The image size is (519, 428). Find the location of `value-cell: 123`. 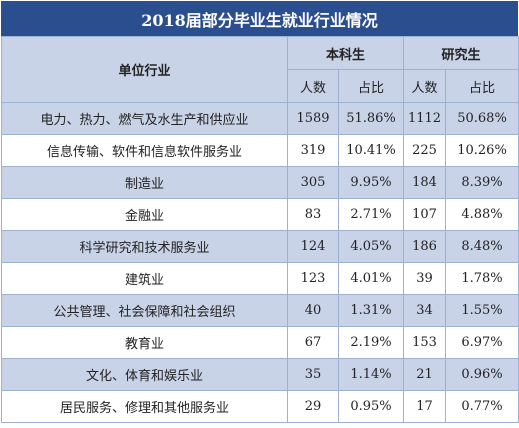

value-cell: 123 is located at coordinates (313, 278).